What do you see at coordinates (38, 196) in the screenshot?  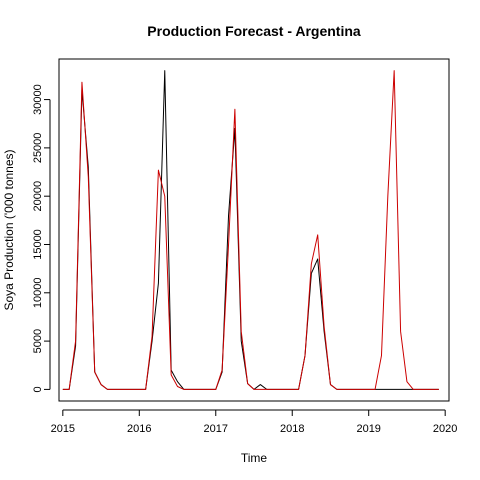 I see `y-tick-label: 20000` at bounding box center [38, 196].